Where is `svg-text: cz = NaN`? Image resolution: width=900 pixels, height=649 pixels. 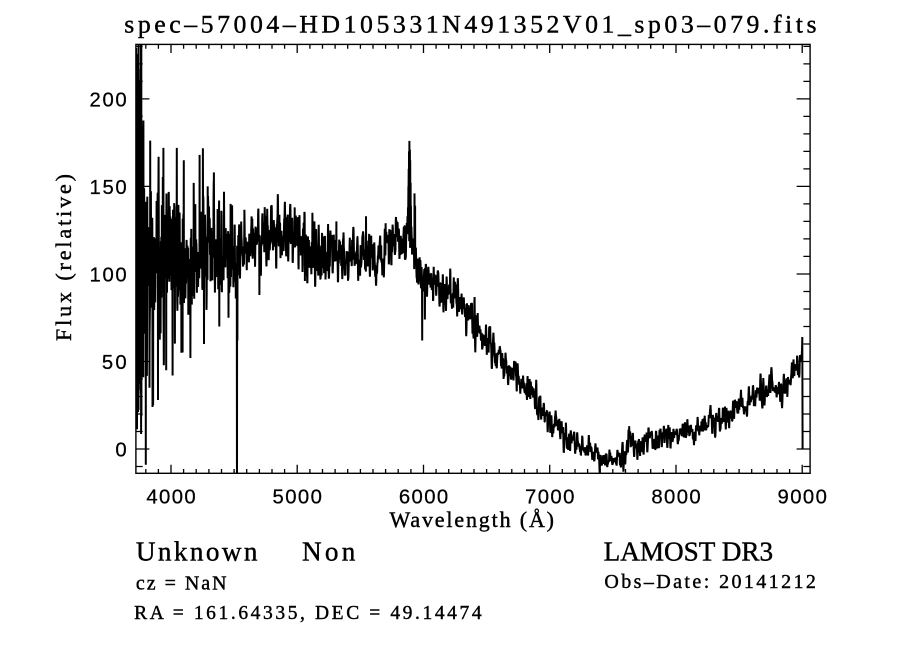
svg-text: cz = NaN is located at coordinates (181, 583).